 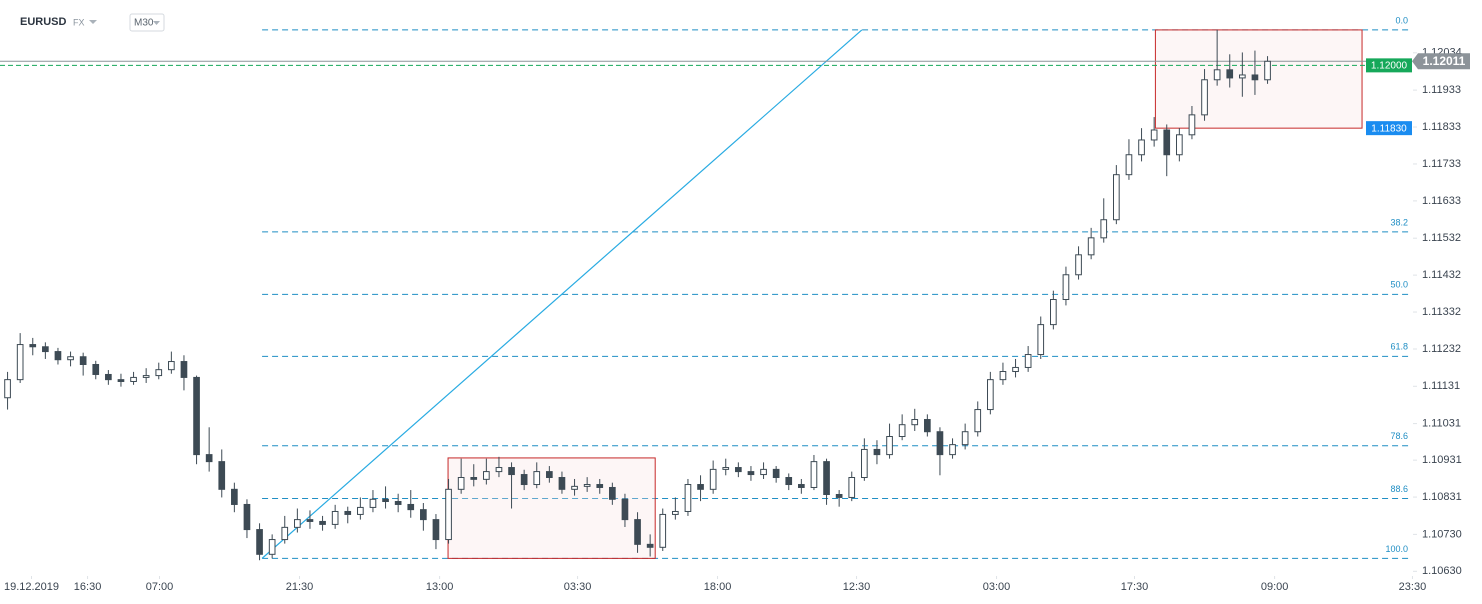 What do you see at coordinates (1441, 275) in the screenshot?
I see `y-tick-label: 1.11432` at bounding box center [1441, 275].